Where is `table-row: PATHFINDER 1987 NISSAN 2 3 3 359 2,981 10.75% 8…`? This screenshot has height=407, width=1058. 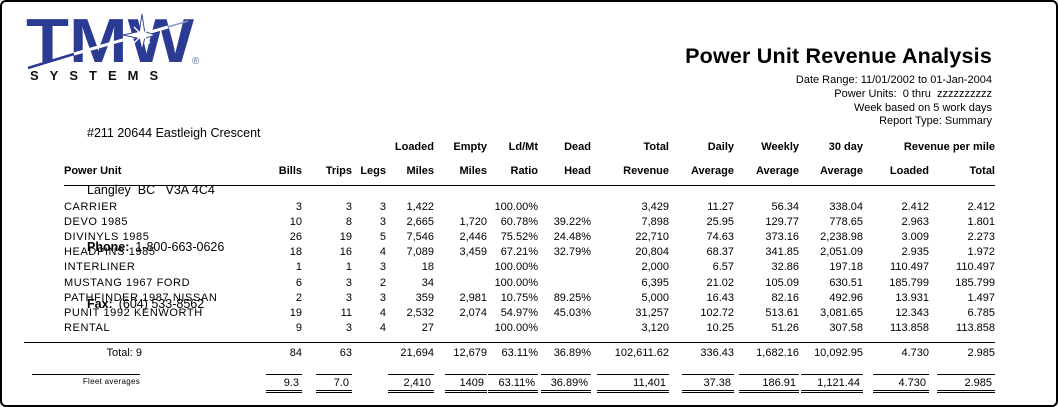
table-row: PATHFINDER 1987 NISSAN 2 3 3 359 2,981 10.75% 8… is located at coordinates (509, 297).